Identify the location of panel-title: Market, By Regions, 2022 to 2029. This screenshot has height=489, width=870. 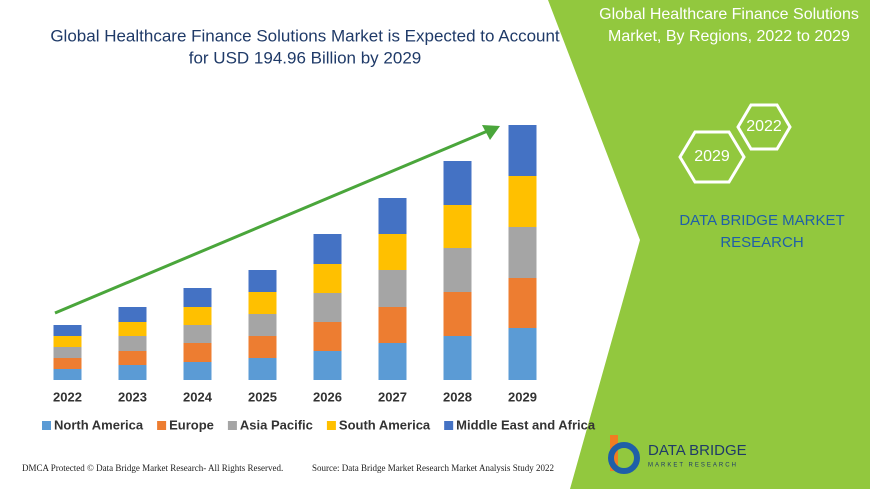
(729, 36).